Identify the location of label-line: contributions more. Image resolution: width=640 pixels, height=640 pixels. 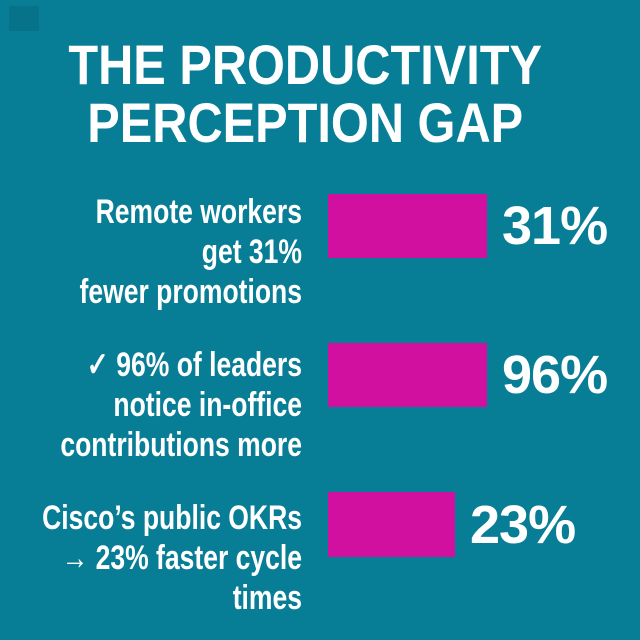
(181, 445).